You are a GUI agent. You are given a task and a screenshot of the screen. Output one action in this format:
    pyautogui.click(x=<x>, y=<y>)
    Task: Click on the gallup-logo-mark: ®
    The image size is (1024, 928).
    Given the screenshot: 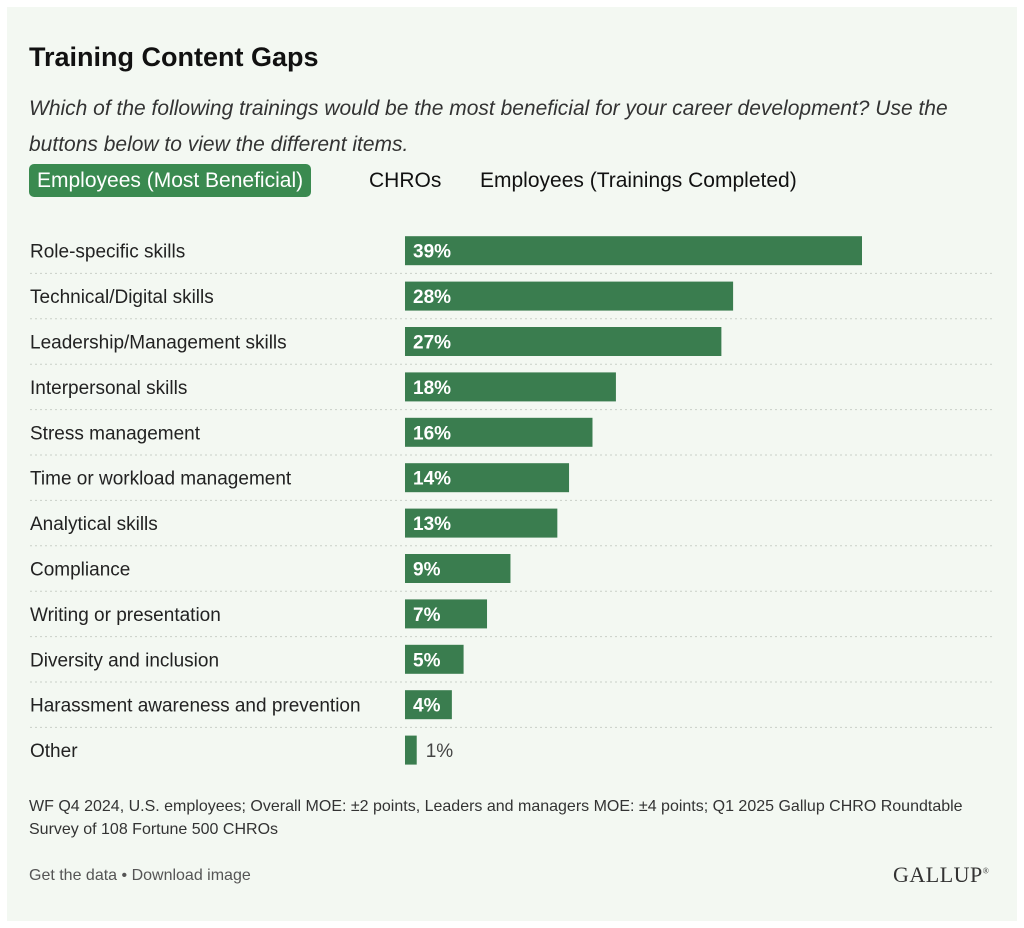 What is the action you would take?
    pyautogui.click(x=986, y=871)
    